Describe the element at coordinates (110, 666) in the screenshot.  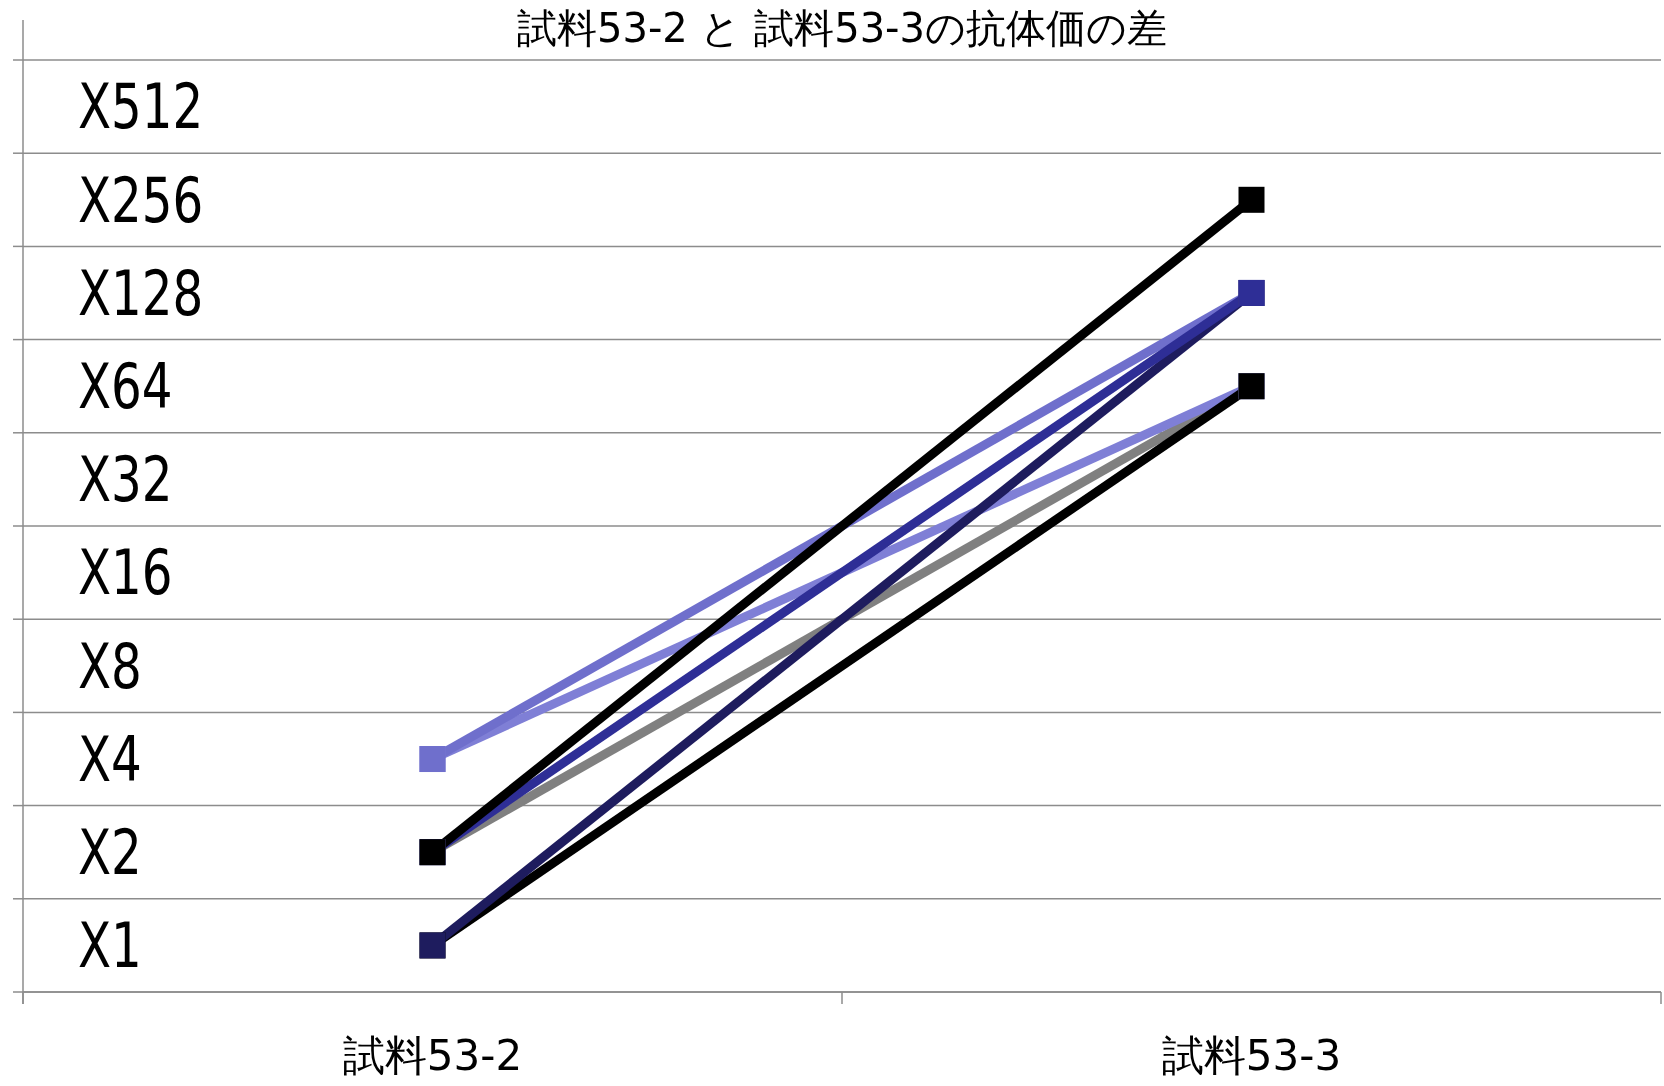
I see `annotation: X8` at that location.